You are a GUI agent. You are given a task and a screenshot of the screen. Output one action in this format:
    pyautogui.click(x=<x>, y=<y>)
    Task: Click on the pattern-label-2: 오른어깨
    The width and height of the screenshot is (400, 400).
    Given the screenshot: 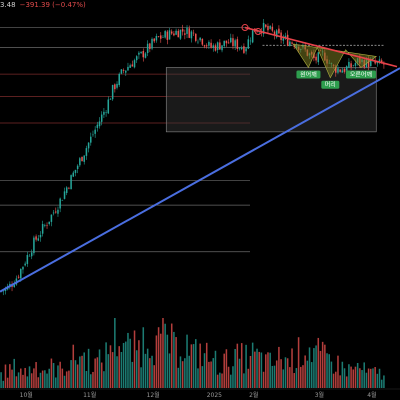 What is the action you would take?
    pyautogui.click(x=361, y=74)
    